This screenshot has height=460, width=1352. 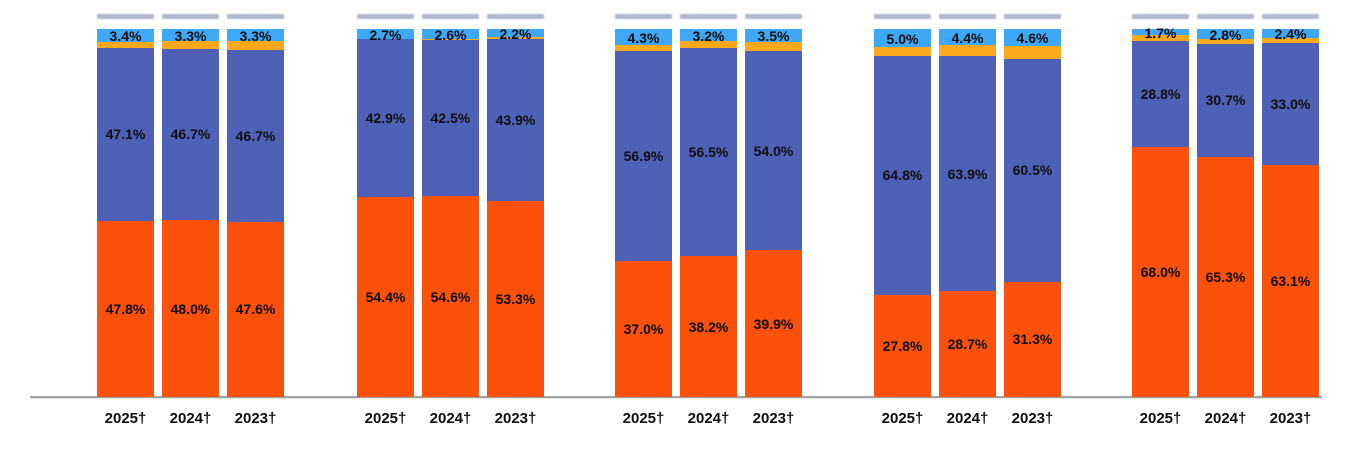 I want to click on stacked-bar-2023†: 2.4% 33.0% 63.1%, so click(x=1290, y=211).